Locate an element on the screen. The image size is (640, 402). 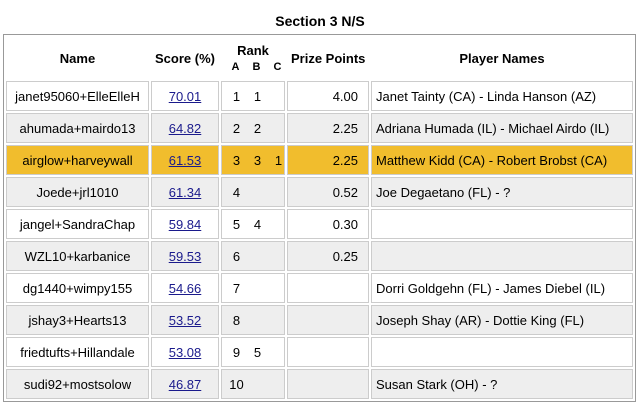
header-prize: Prize Points is located at coordinates (328, 58).